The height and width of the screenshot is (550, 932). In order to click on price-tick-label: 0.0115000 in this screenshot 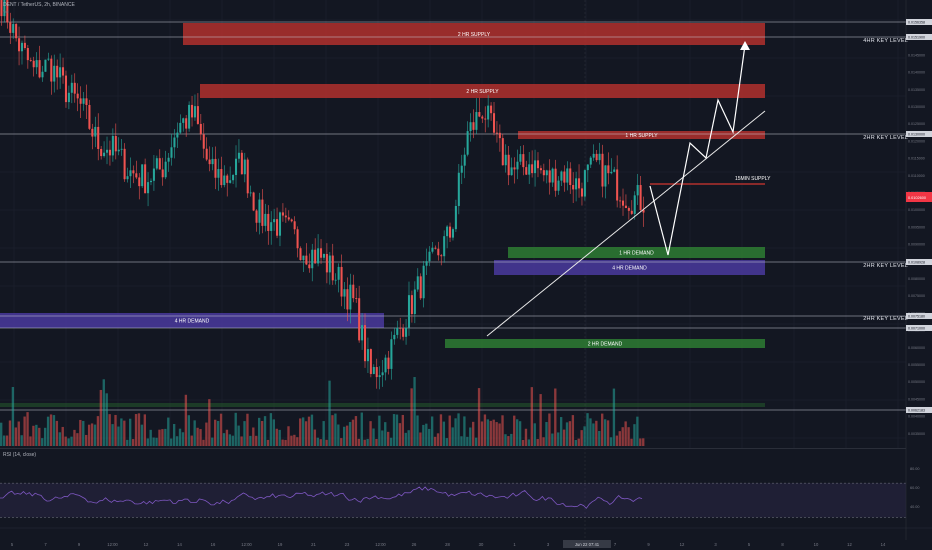, I will do `click(916, 159)`.